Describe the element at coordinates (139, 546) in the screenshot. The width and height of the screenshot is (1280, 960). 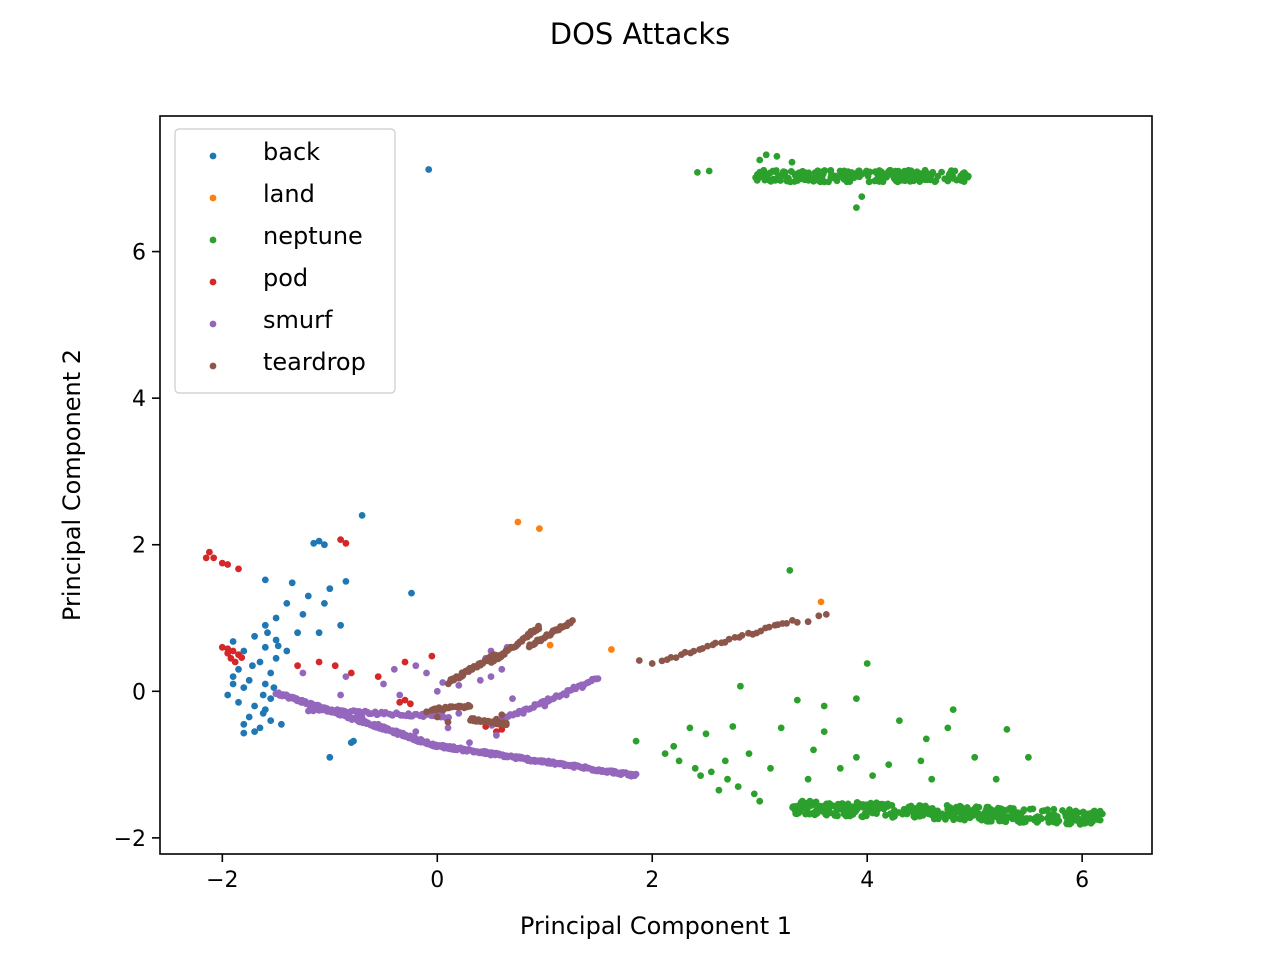
I see `y-tick-label: 2` at that location.